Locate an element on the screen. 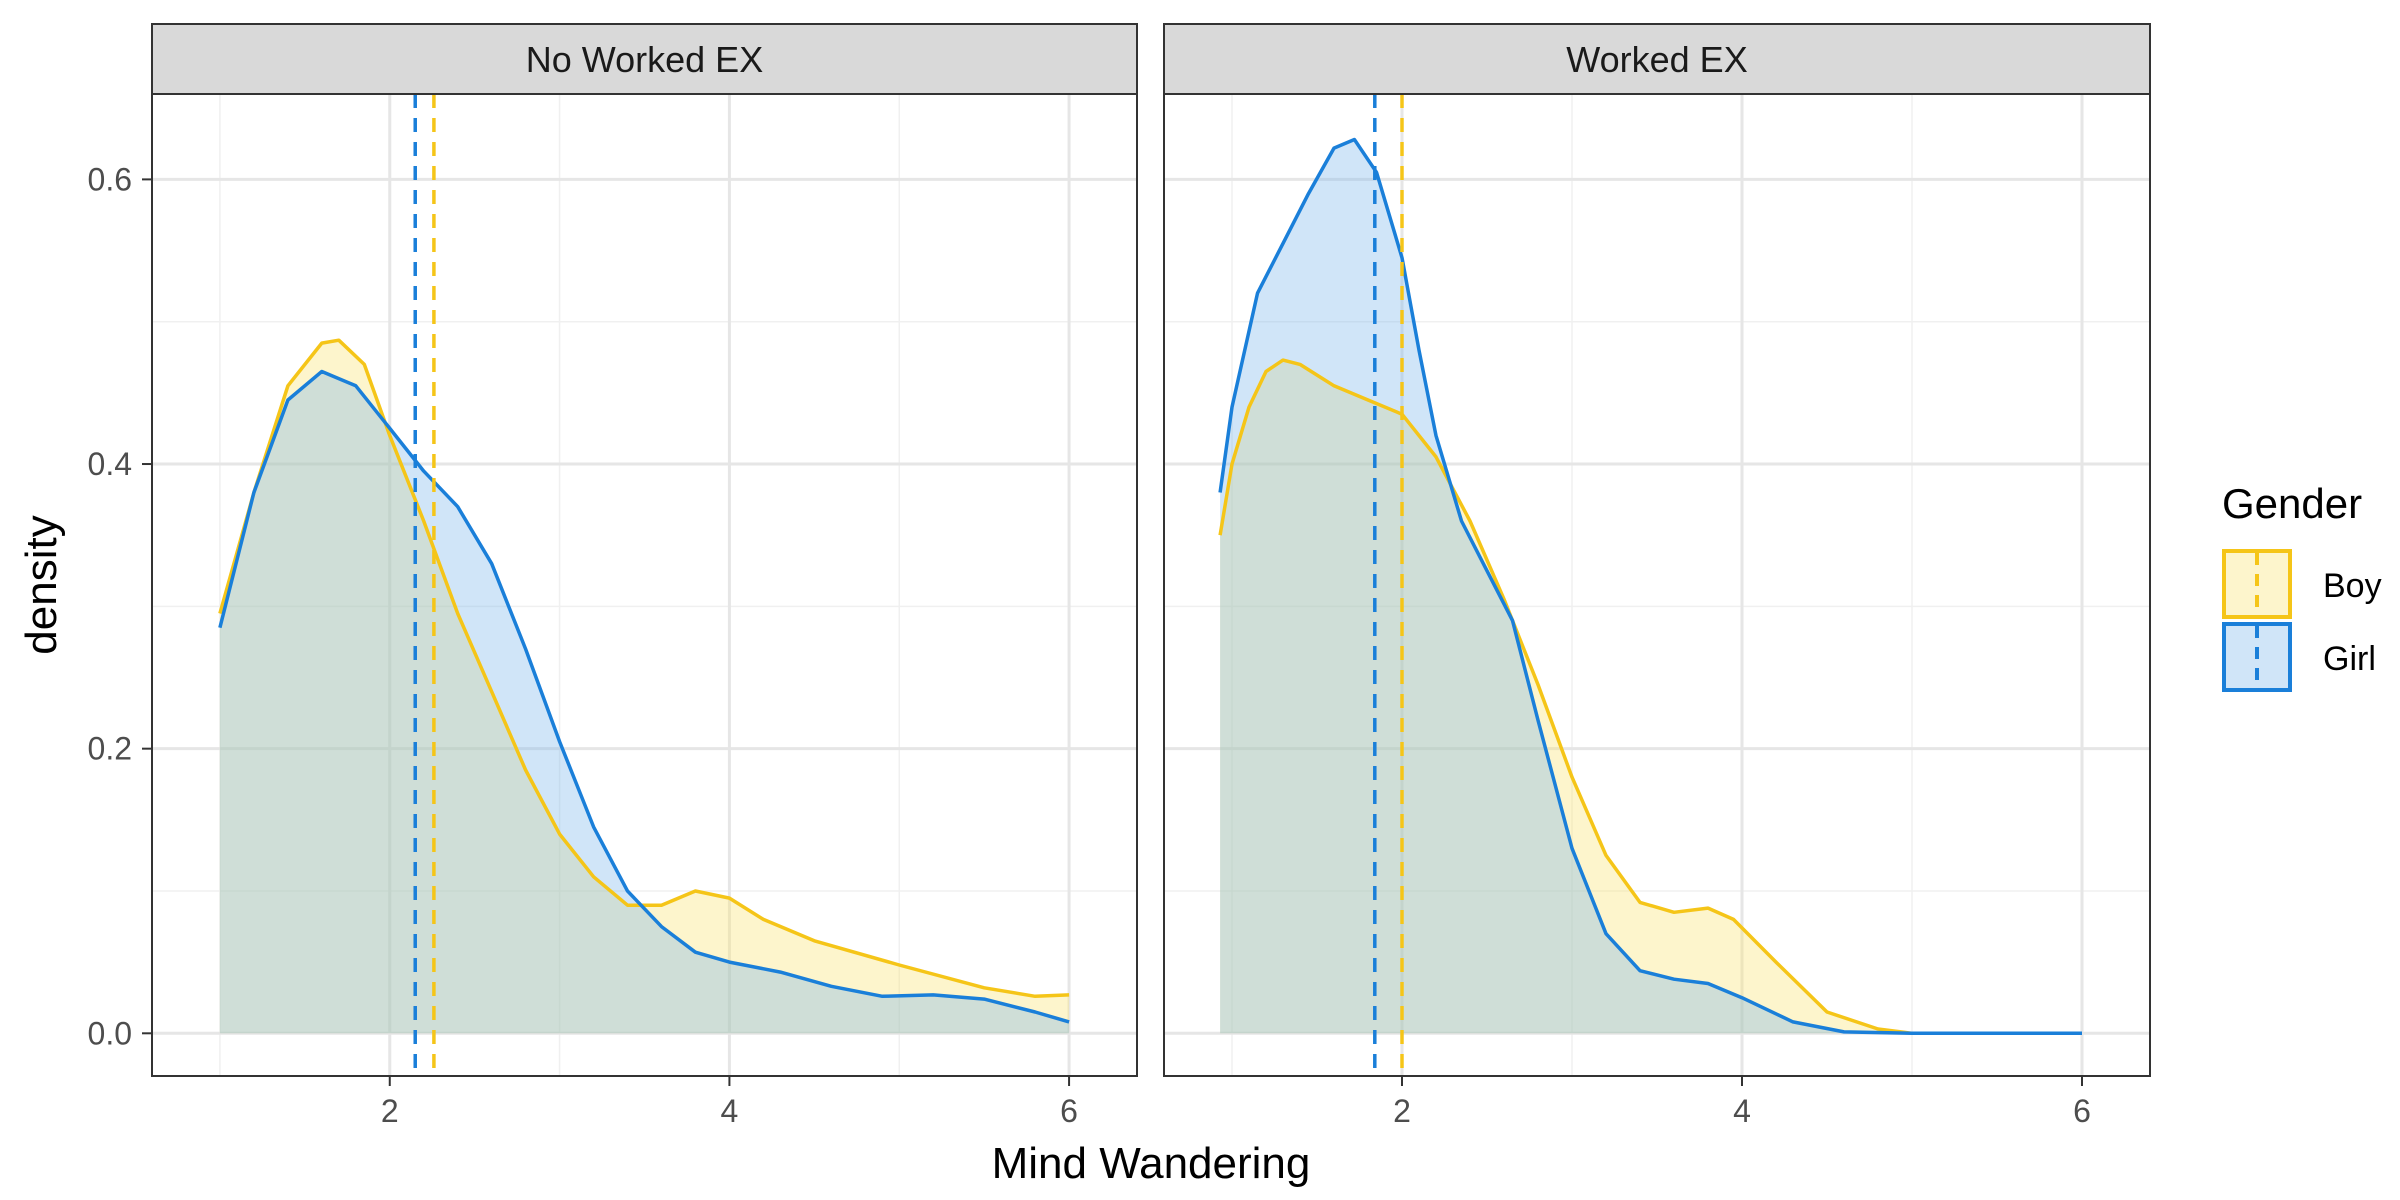 This screenshot has width=2400, height=1200. panel-1-strip is located at coordinates (644, 59).